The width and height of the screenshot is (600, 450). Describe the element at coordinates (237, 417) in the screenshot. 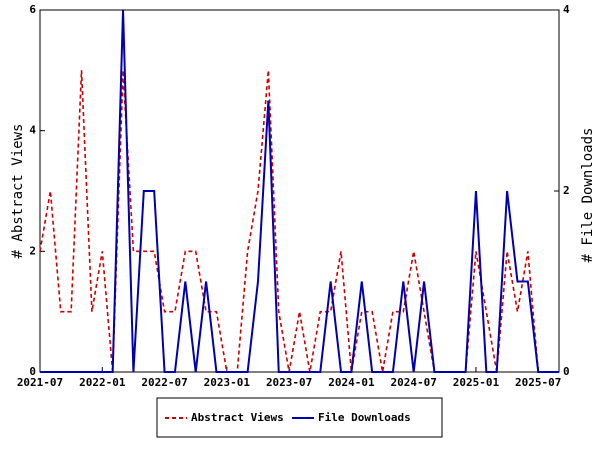

I see `legend-label: Abstract Views` at that location.